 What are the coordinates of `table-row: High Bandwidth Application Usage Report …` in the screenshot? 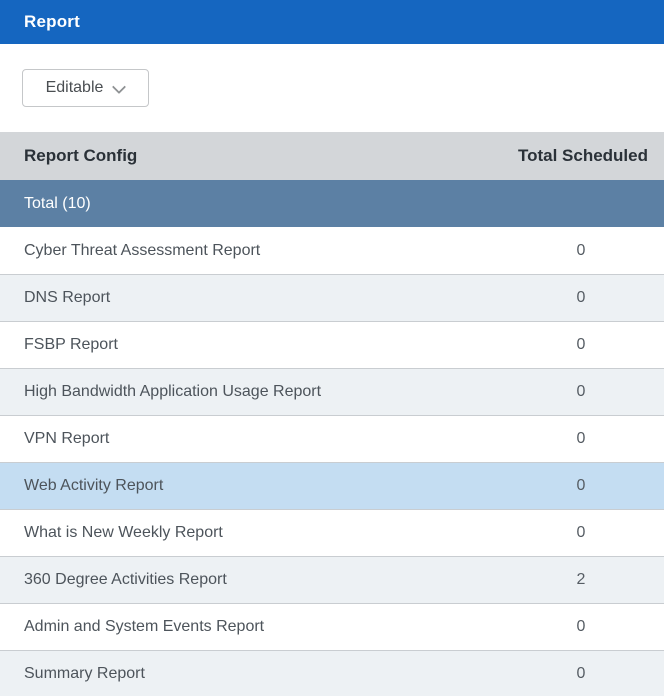 It's located at (332, 391).